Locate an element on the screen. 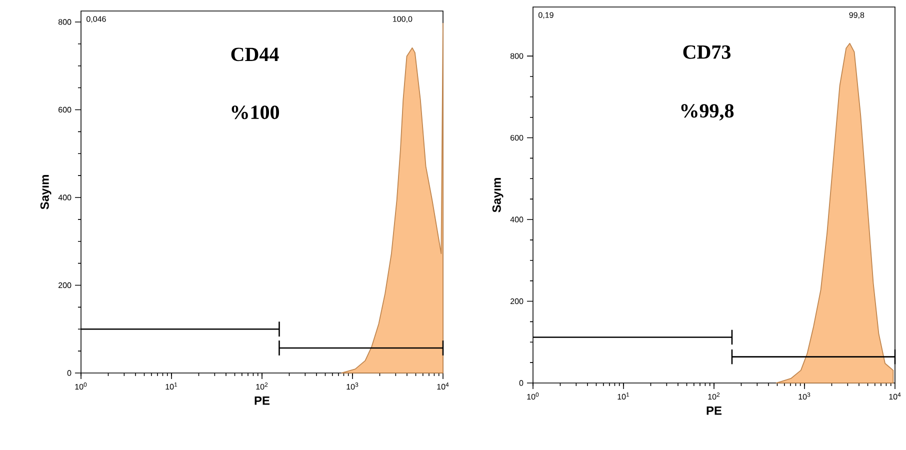 This screenshot has height=450, width=906. annotation: %100 is located at coordinates (256, 113).